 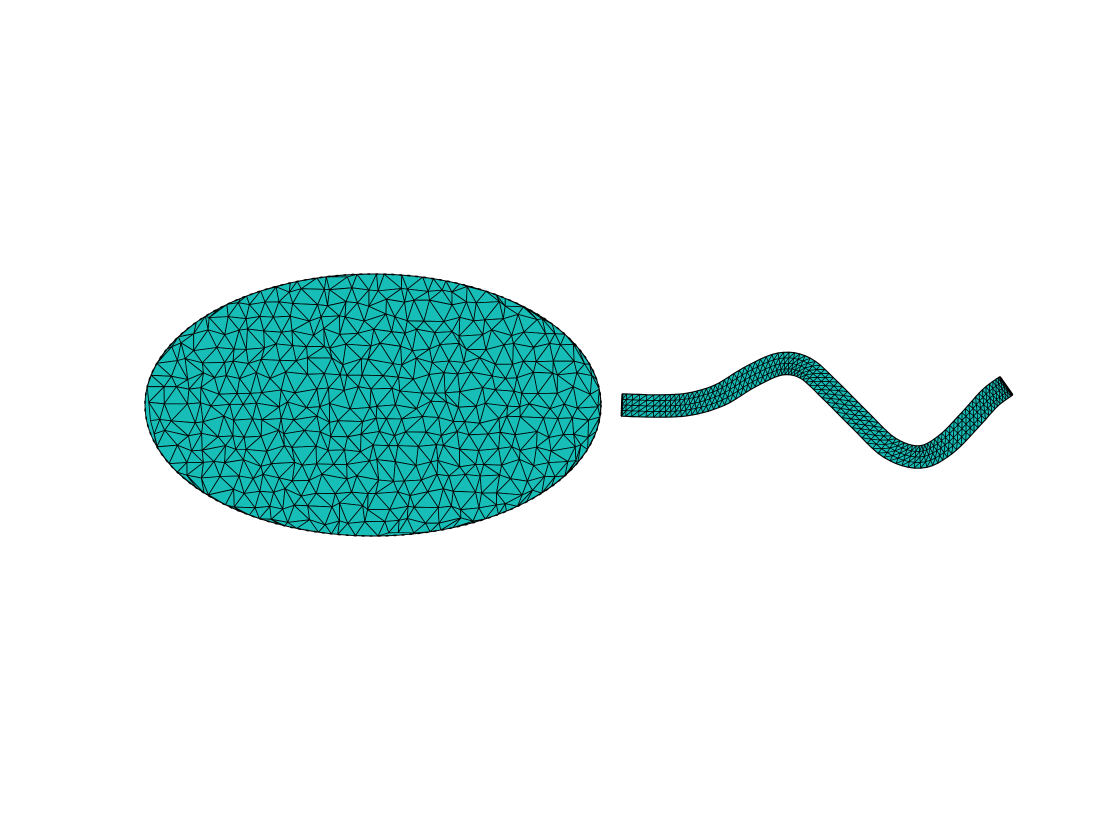 What do you see at coordinates (622, 405) in the screenshot?
I see `flagellum-base-cap` at bounding box center [622, 405].